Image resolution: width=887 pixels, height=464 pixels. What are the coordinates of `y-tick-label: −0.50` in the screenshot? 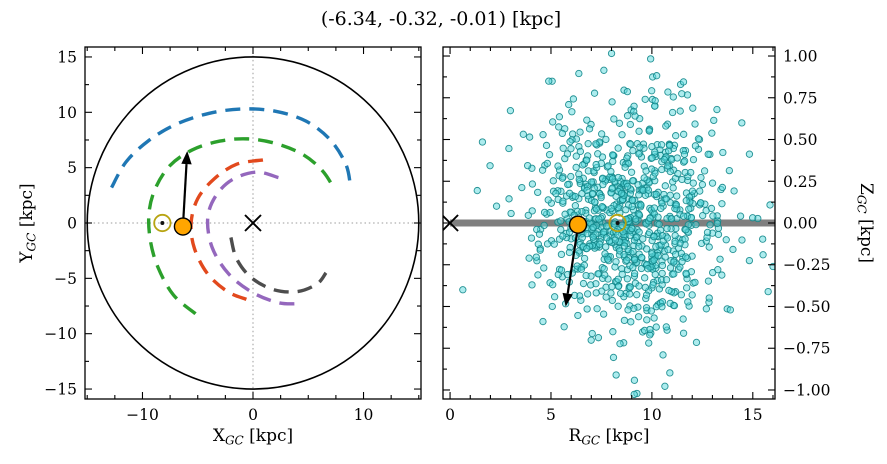 It's located at (807, 307).